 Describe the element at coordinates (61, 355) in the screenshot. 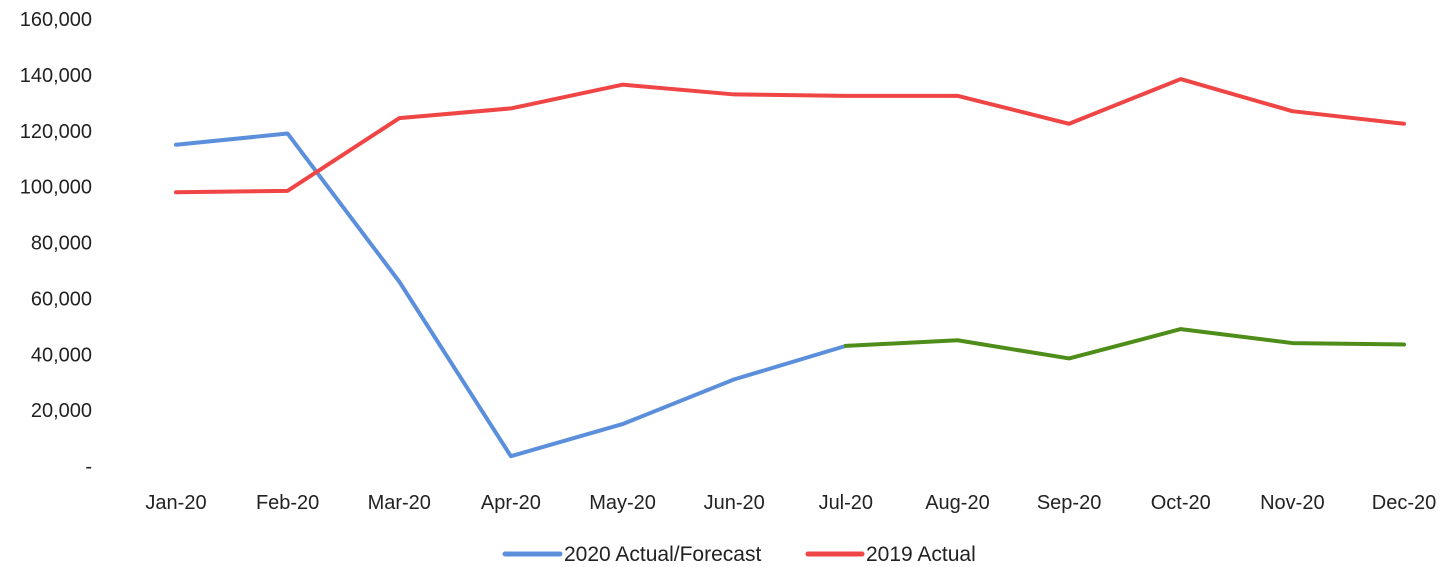

I see `y-tick-label: 40,000` at that location.